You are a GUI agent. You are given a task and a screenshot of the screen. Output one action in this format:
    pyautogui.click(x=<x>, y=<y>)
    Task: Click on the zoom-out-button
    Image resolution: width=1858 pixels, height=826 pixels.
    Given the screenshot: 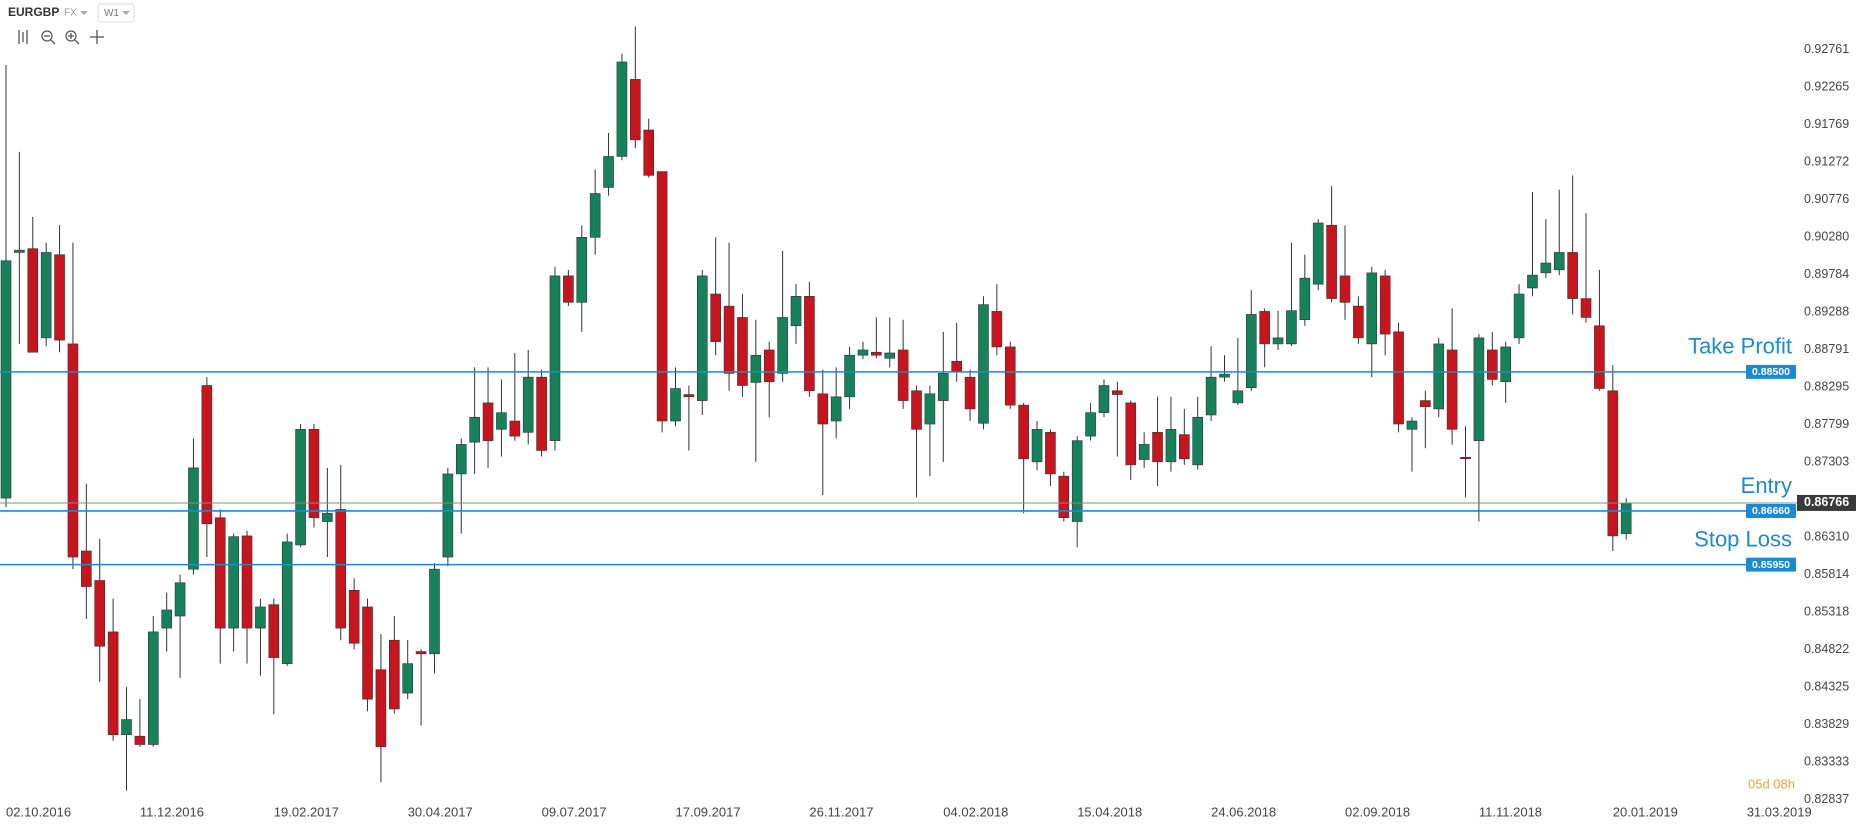 What is the action you would take?
    pyautogui.click(x=48, y=37)
    